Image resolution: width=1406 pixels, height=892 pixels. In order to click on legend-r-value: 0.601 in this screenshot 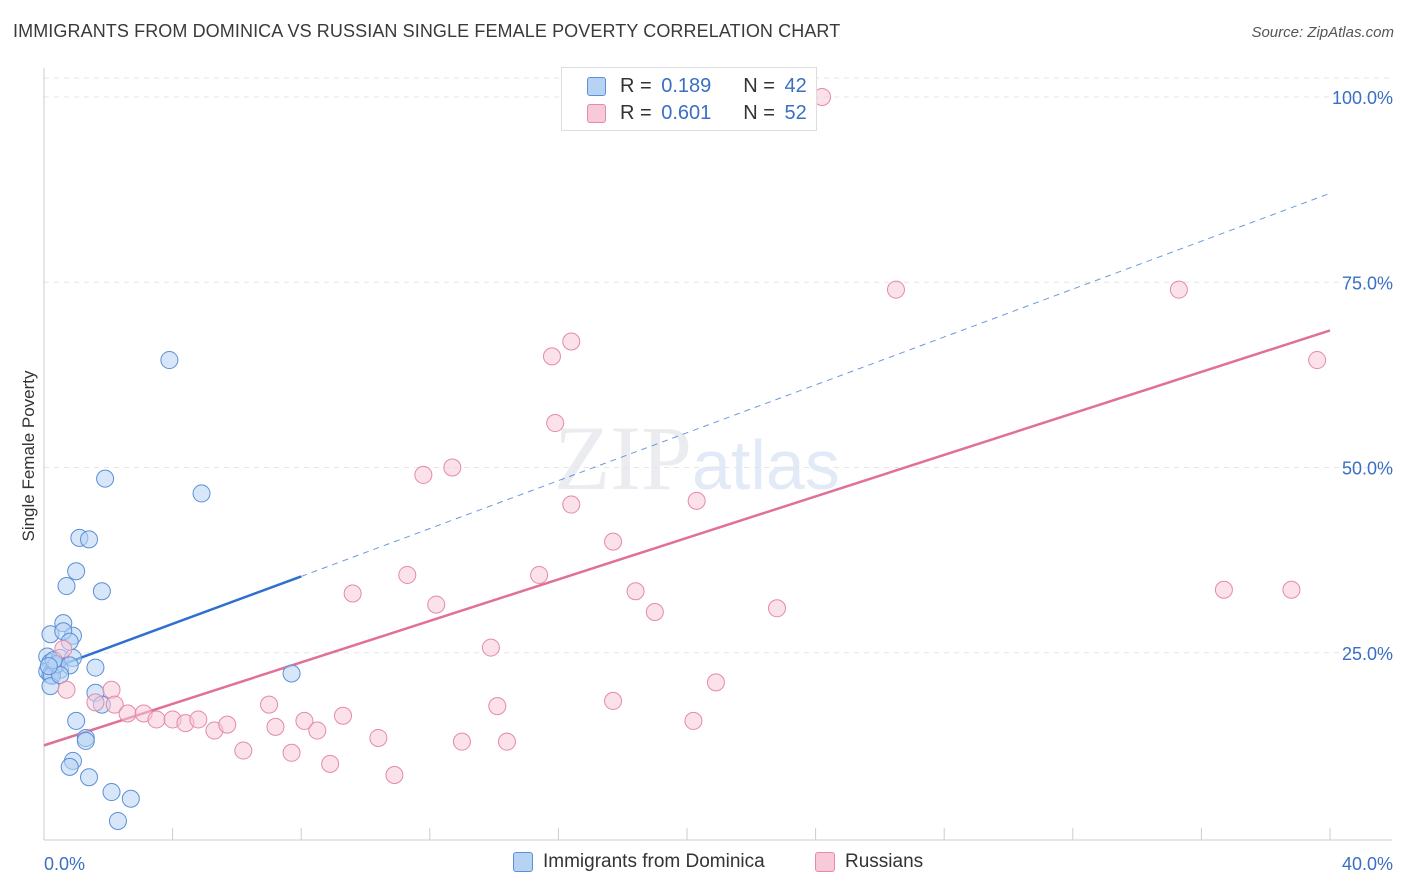, I will do `click(686, 112)`.